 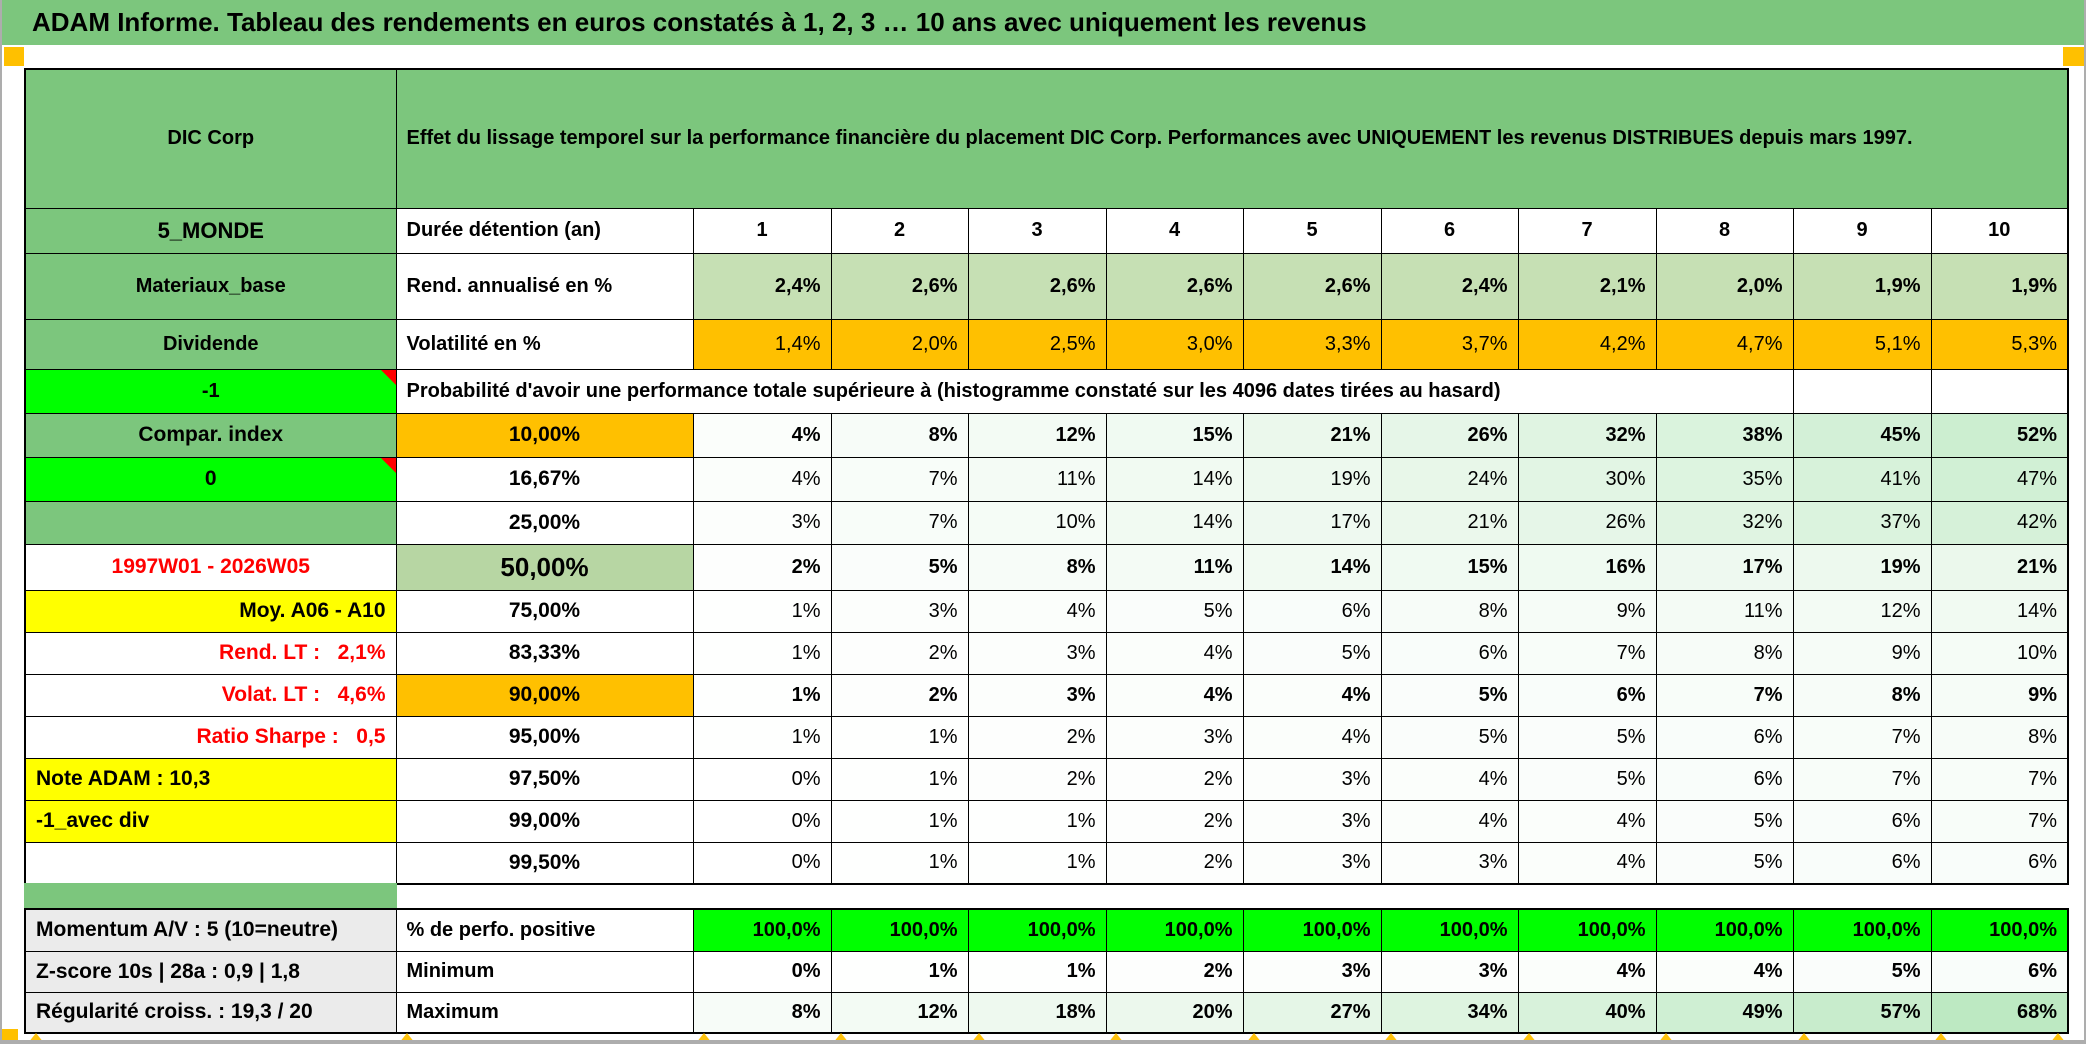 What do you see at coordinates (1999, 344) in the screenshot?
I see `value-cell: 5,3%` at bounding box center [1999, 344].